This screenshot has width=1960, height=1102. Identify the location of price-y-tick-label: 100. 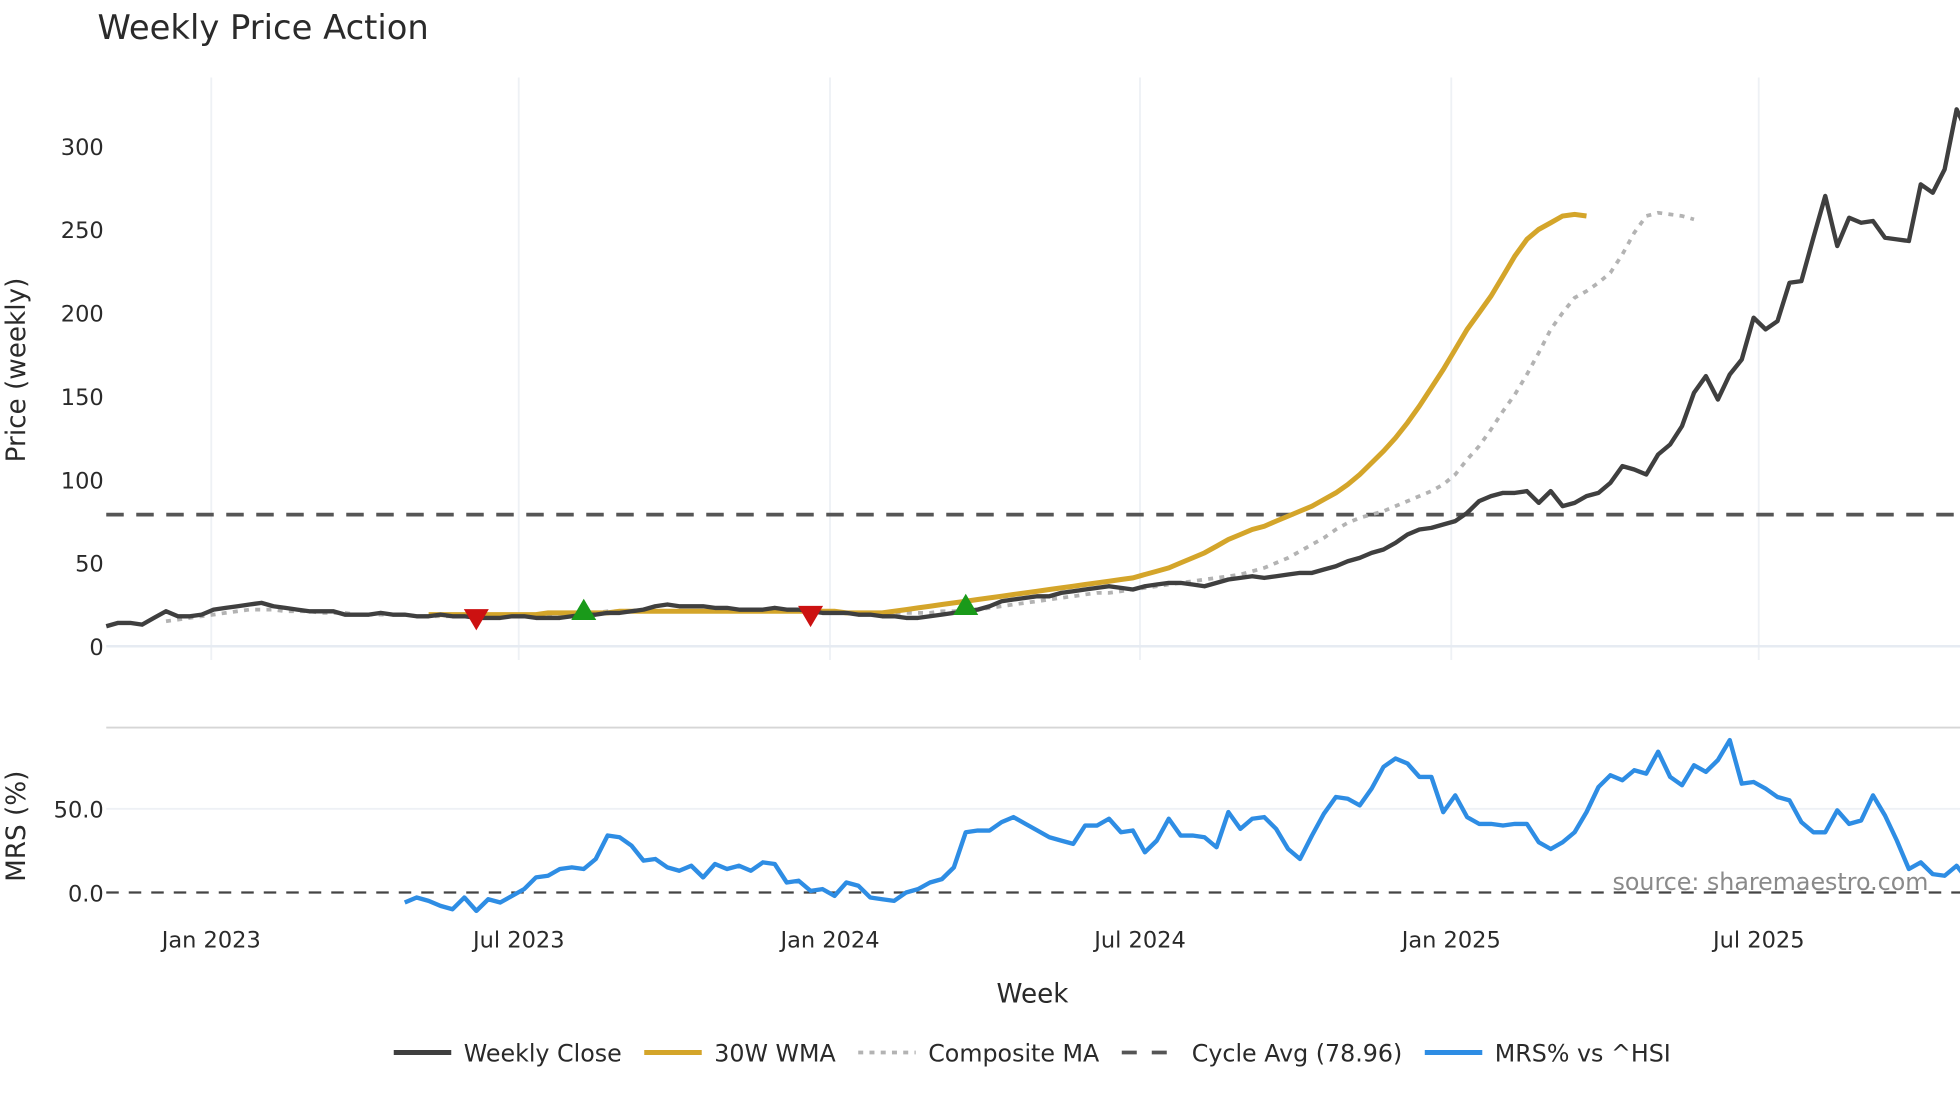
(82, 481).